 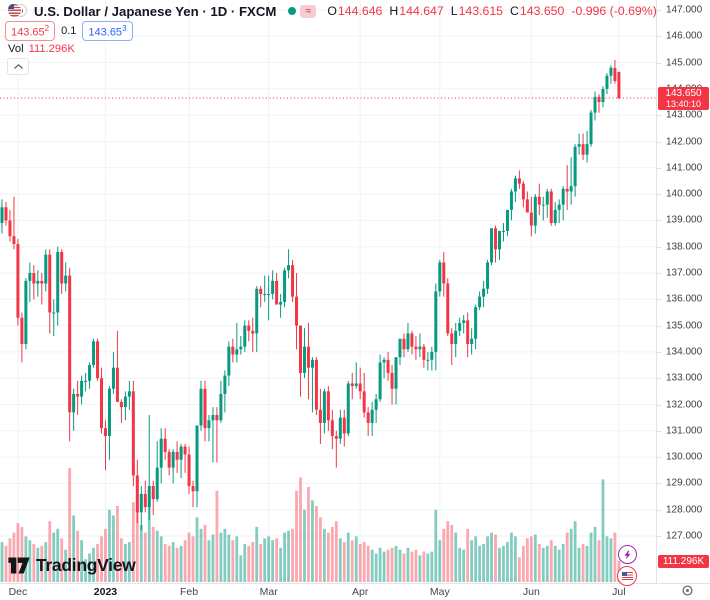 I want to click on time-tick-label: Apr, so click(x=360, y=592).